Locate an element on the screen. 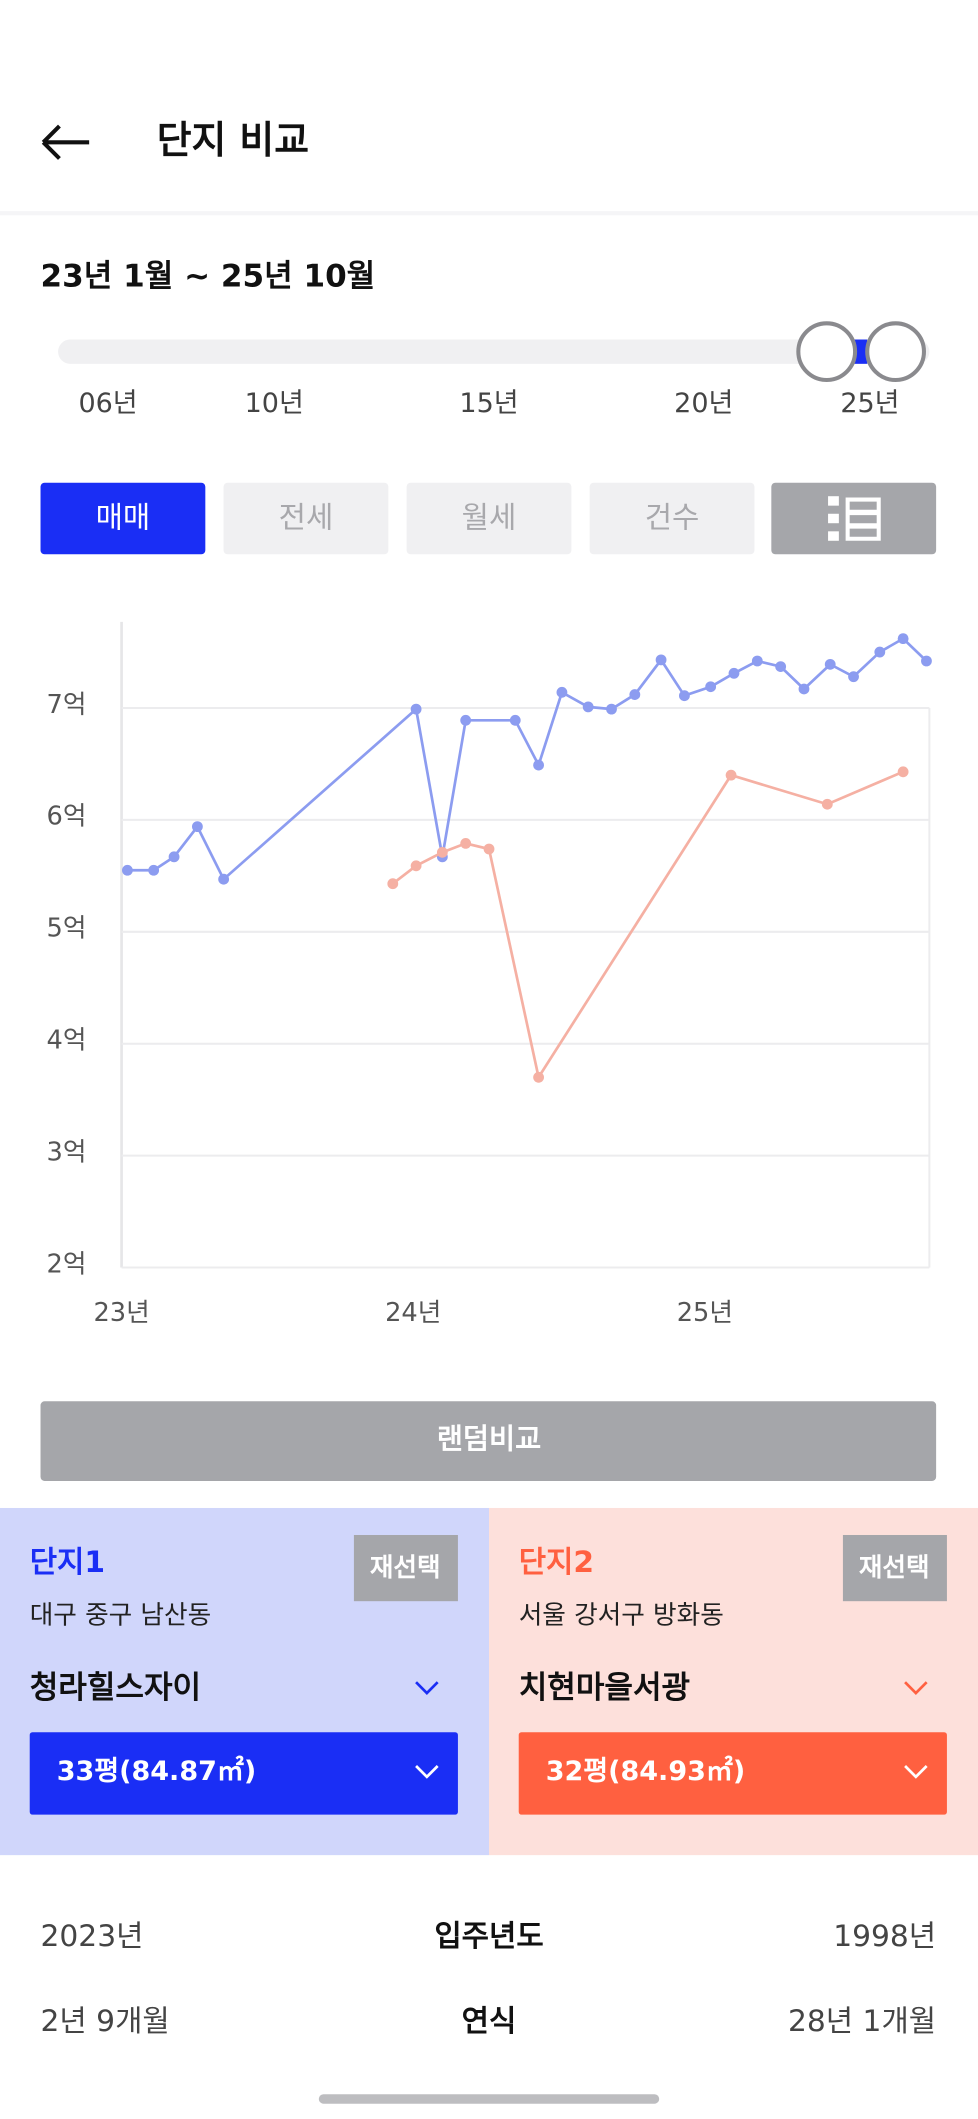  list-view-button is located at coordinates (854, 518).